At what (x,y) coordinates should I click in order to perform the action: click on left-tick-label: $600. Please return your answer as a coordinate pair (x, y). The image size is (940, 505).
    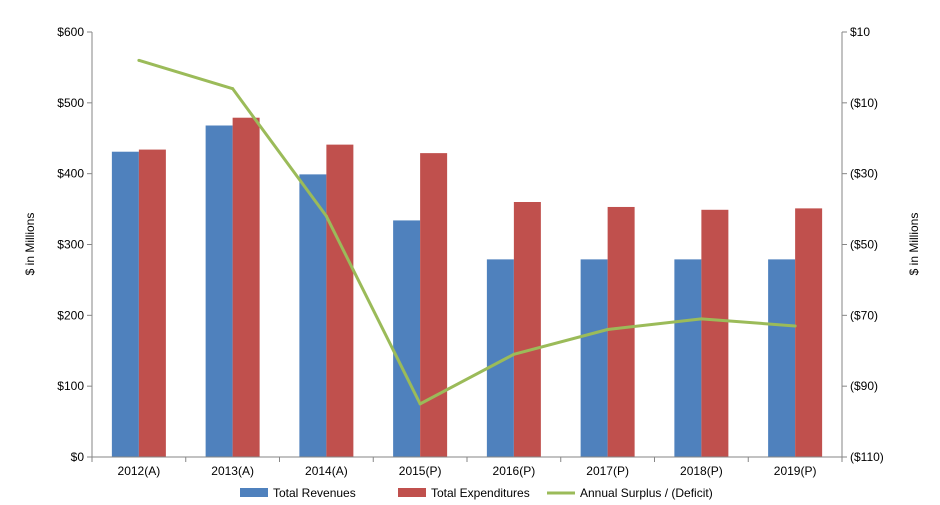
    Looking at the image, I should click on (70, 32).